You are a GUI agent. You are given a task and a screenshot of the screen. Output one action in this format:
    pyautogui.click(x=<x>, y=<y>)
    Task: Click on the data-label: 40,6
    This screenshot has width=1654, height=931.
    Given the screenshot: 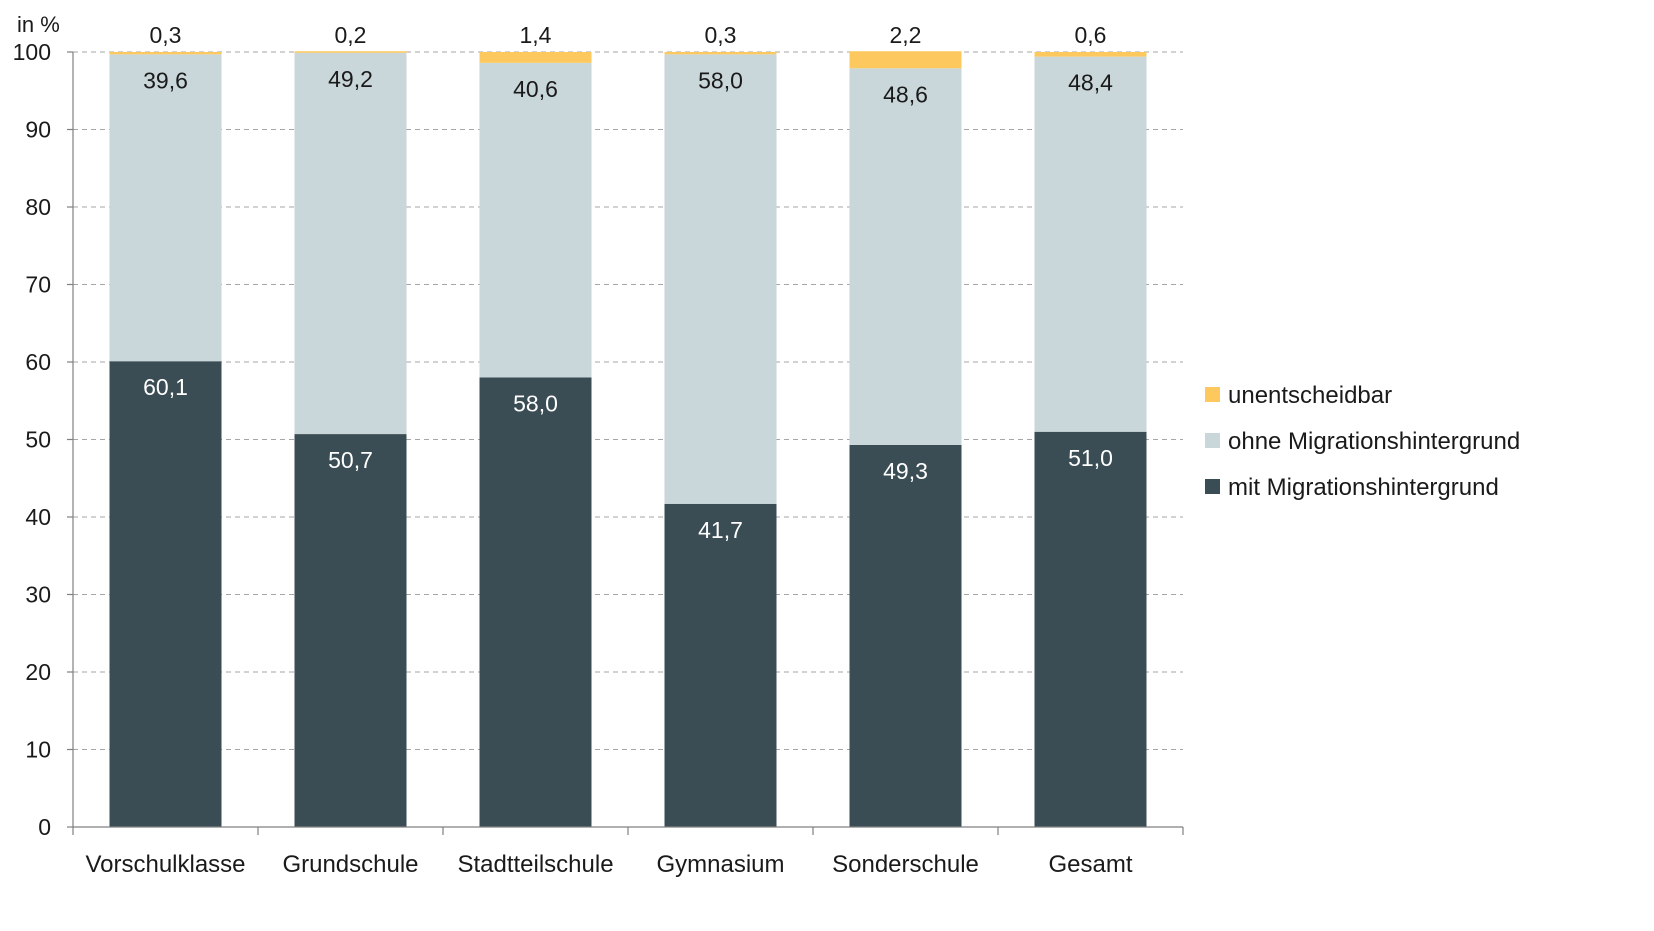 What is the action you would take?
    pyautogui.click(x=535, y=89)
    